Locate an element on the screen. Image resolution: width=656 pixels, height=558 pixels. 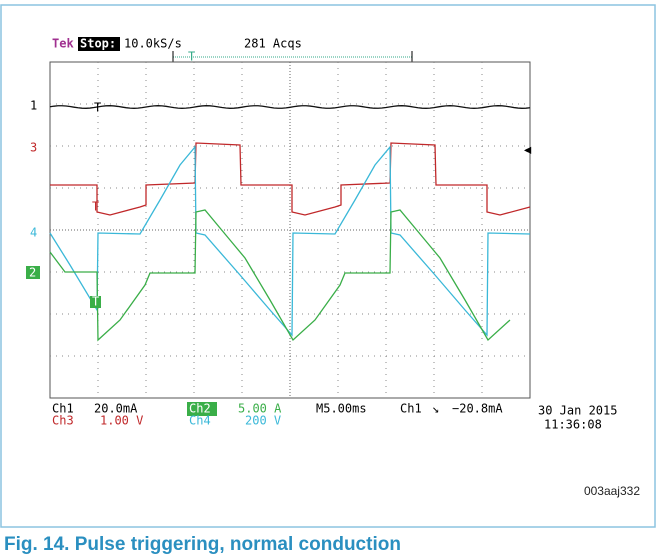
ch2-box is located at coordinates (33, 272).